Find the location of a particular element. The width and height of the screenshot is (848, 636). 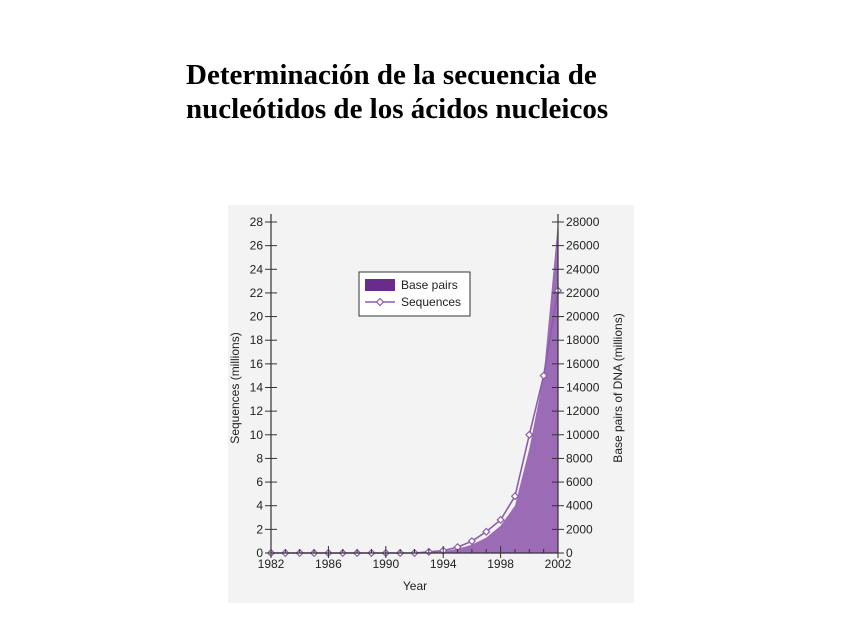

y-tick-label-right: 28000 is located at coordinates (583, 222).